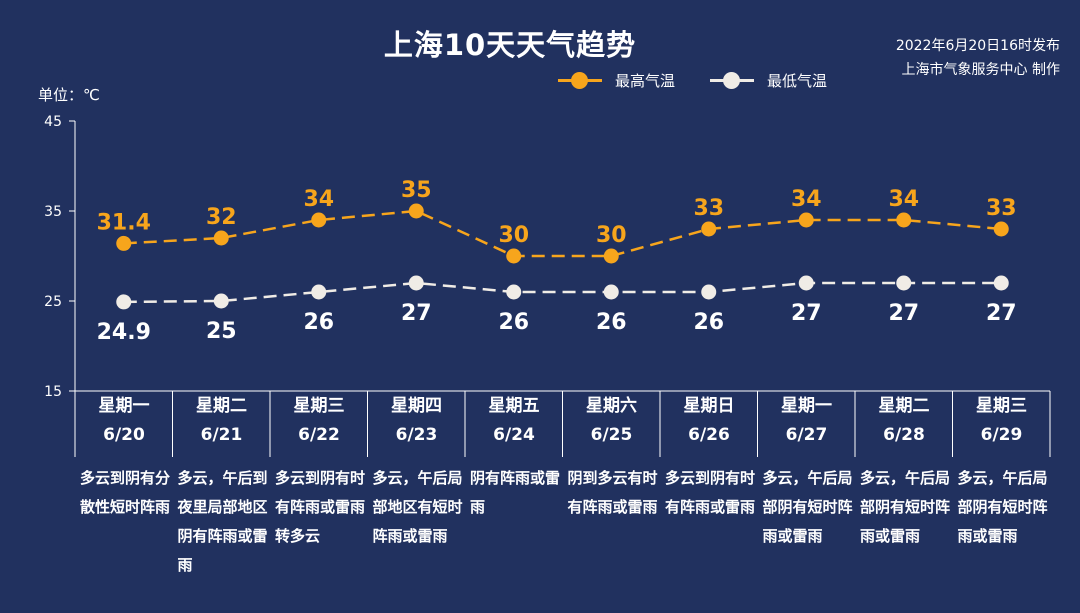  Describe the element at coordinates (320, 507) in the screenshot. I see `weather-description: 多云到阴有时有阵雨或雷雨转多云` at that location.